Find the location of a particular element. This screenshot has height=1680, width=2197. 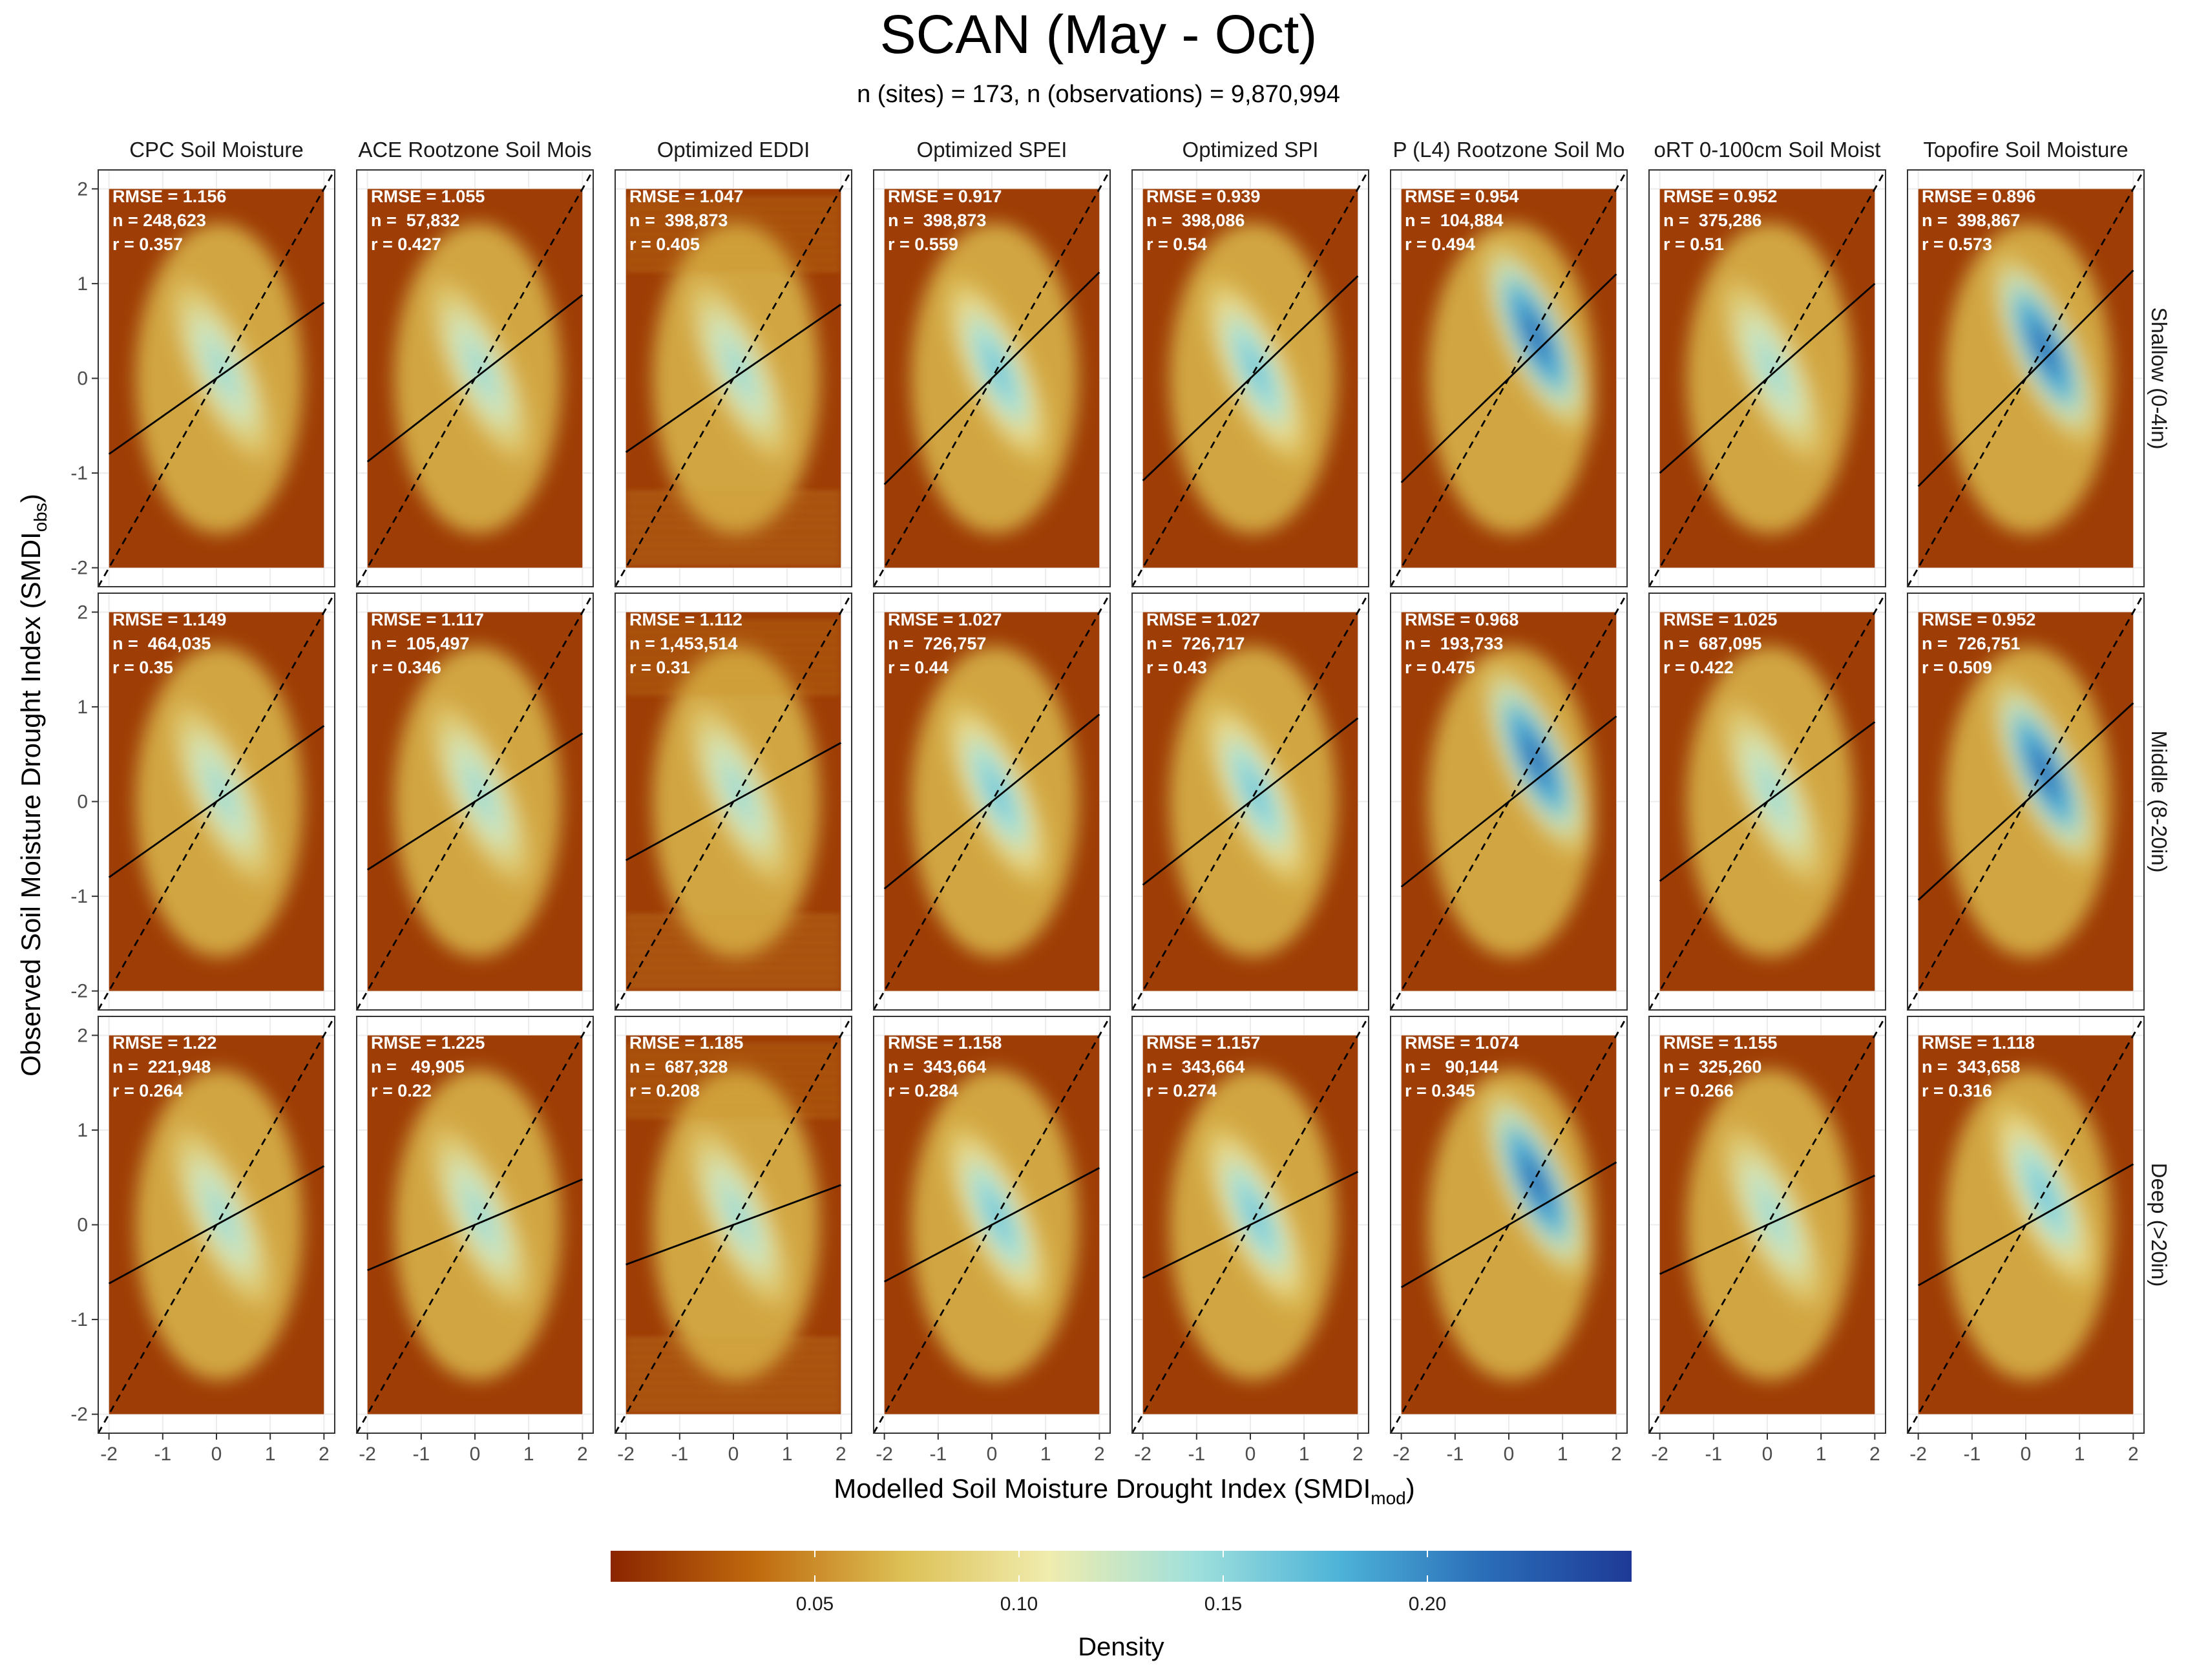

column-label: Optimized SPI is located at coordinates (1251, 150).